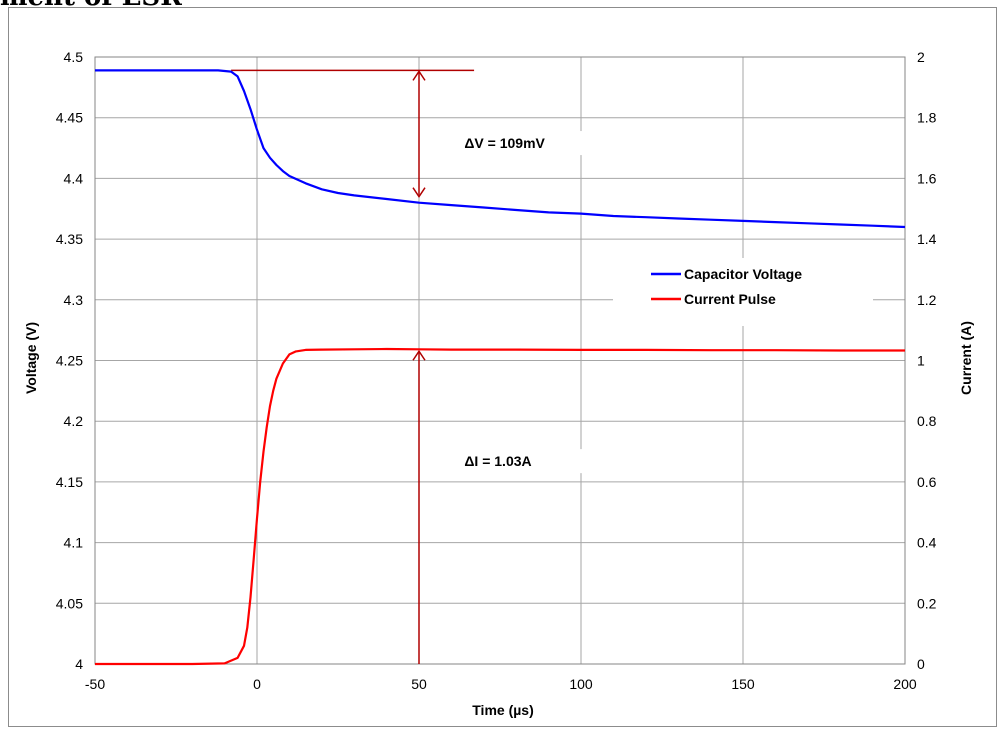 This screenshot has width=999, height=731. Describe the element at coordinates (69, 118) in the screenshot. I see `y-tick-label: 4.45` at that location.